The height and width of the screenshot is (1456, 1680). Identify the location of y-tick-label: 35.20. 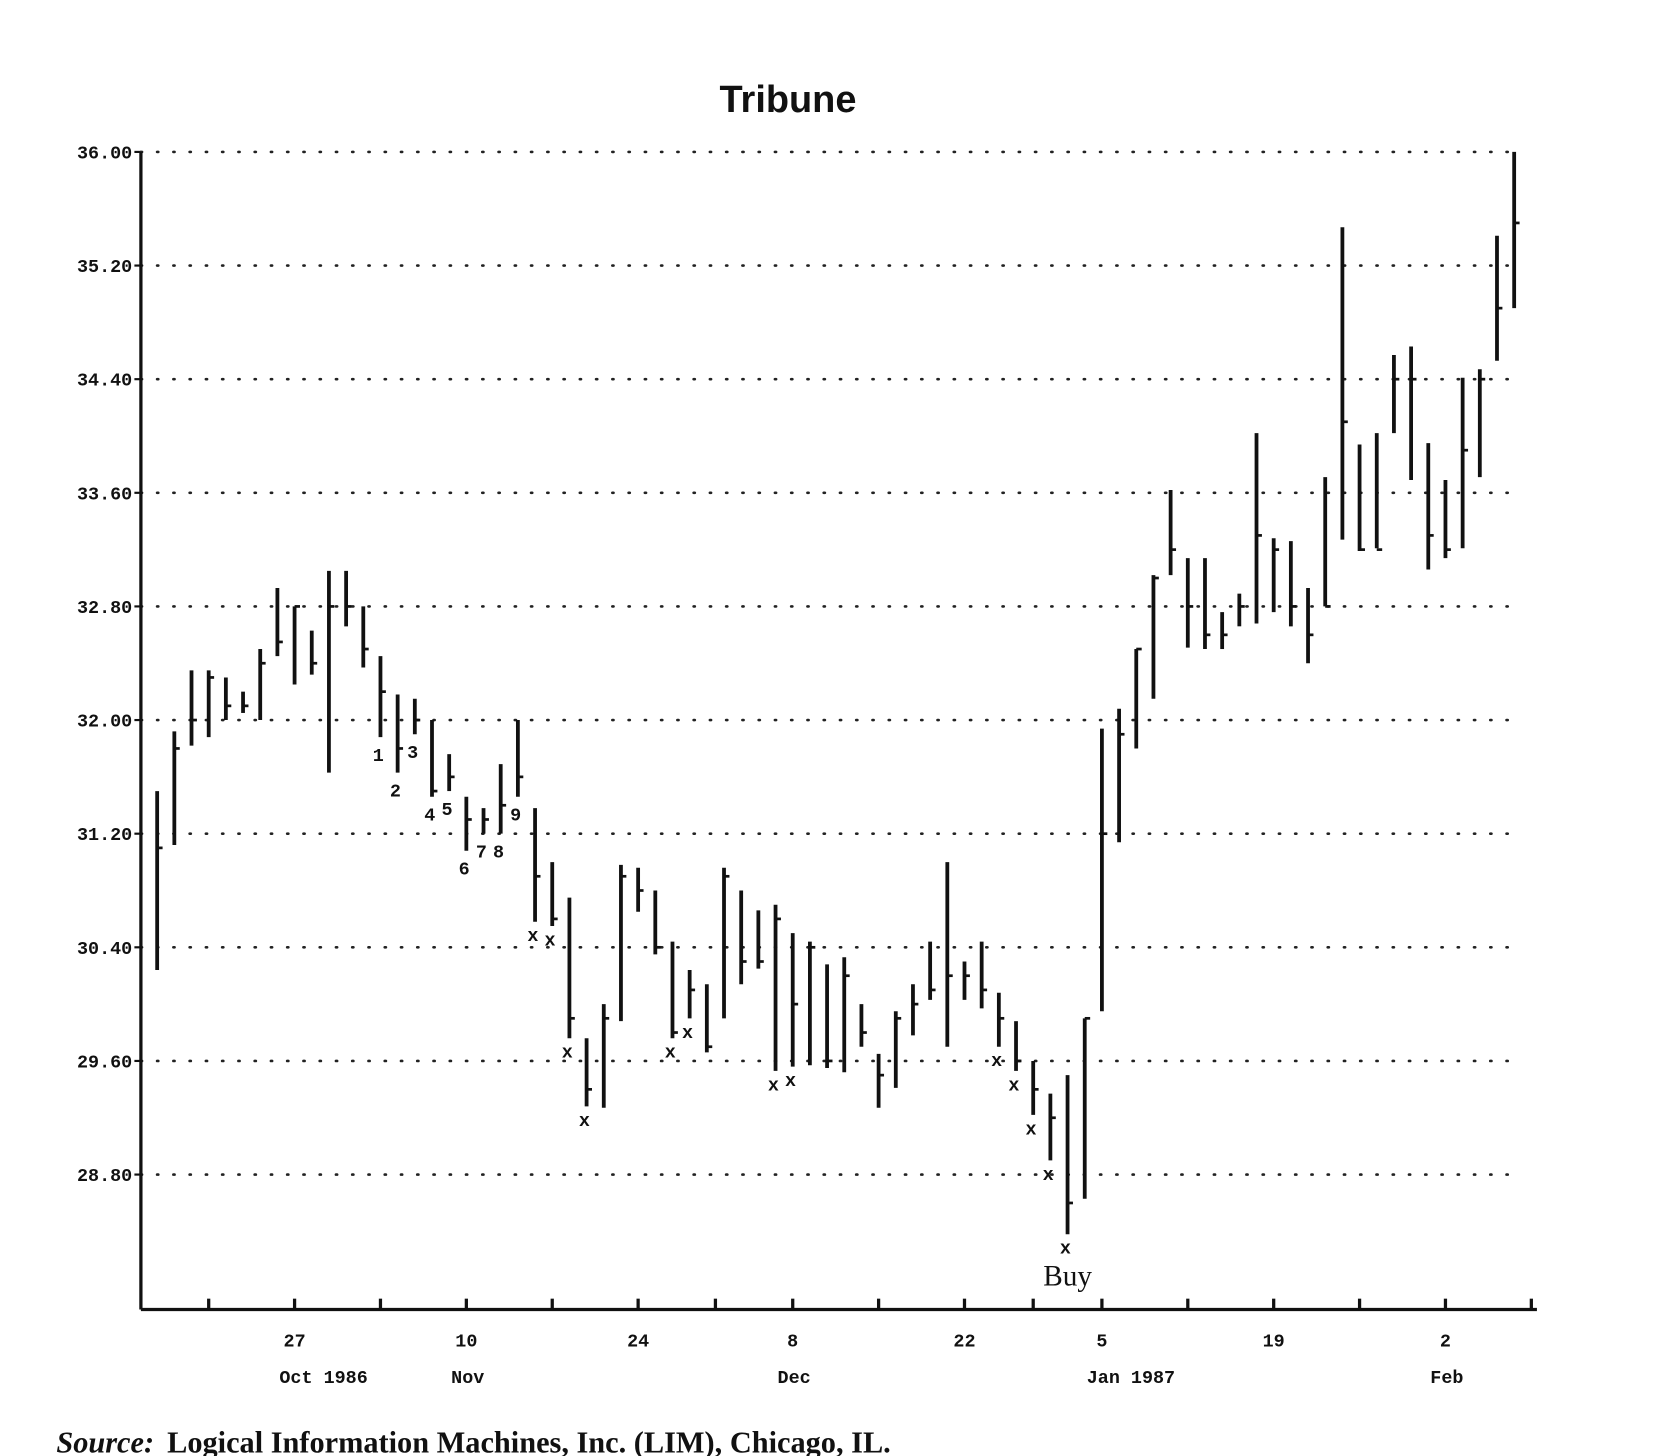
(104, 267).